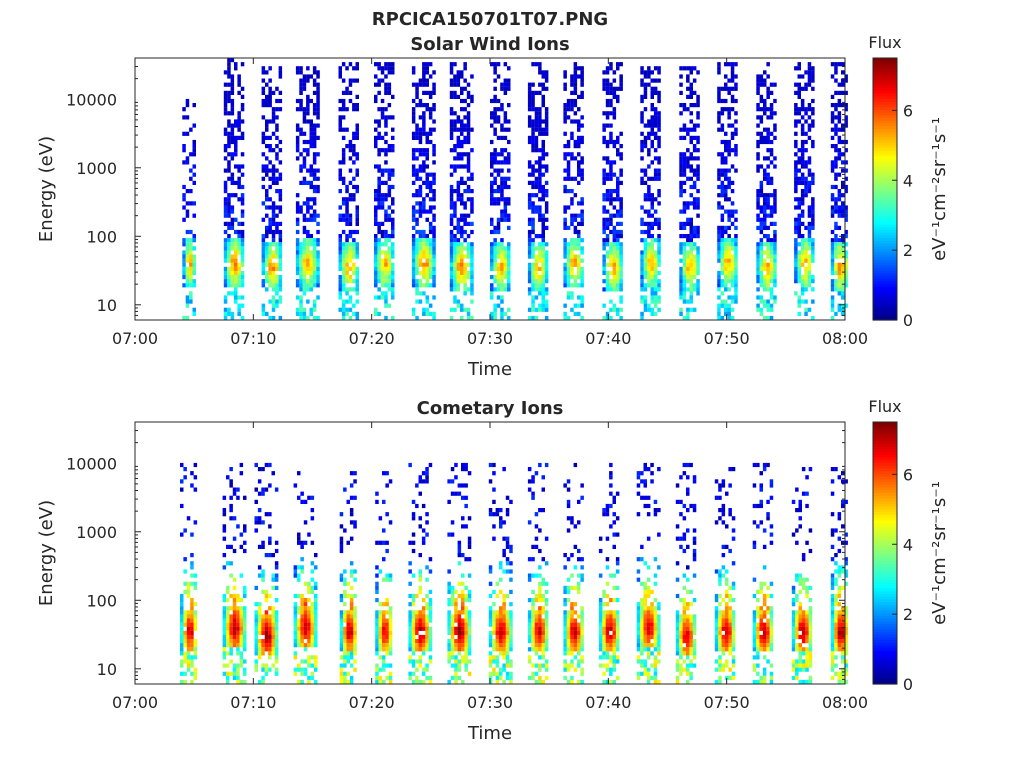 The height and width of the screenshot is (768, 1024). Describe the element at coordinates (490, 19) in the screenshot. I see `figure-title: RPCICA150701T07.PNG` at that location.